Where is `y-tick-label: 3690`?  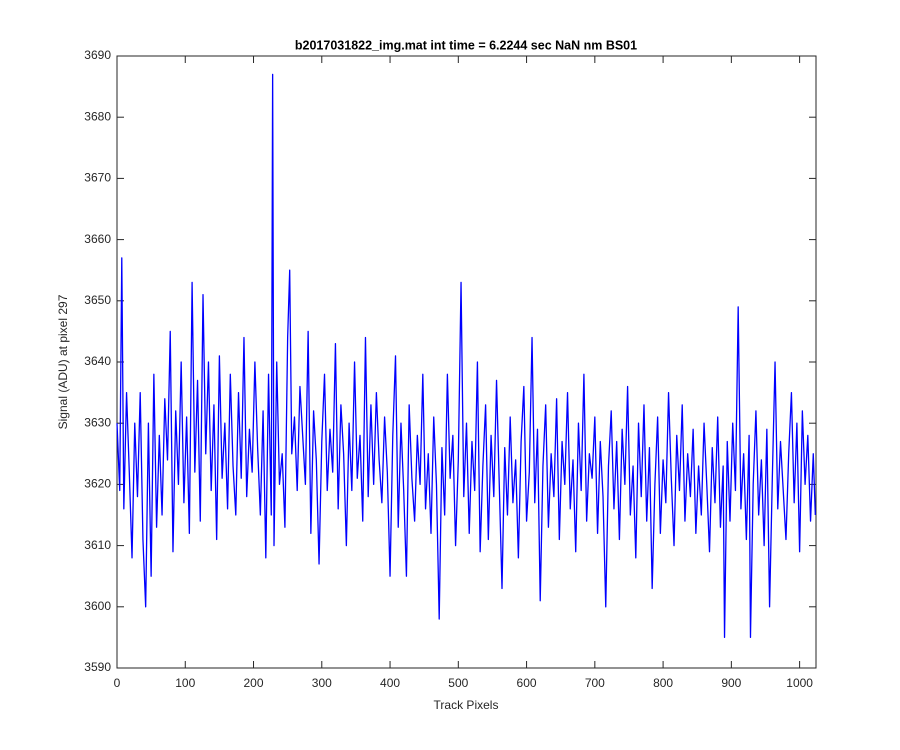
y-tick-label: 3690 is located at coordinates (97, 55).